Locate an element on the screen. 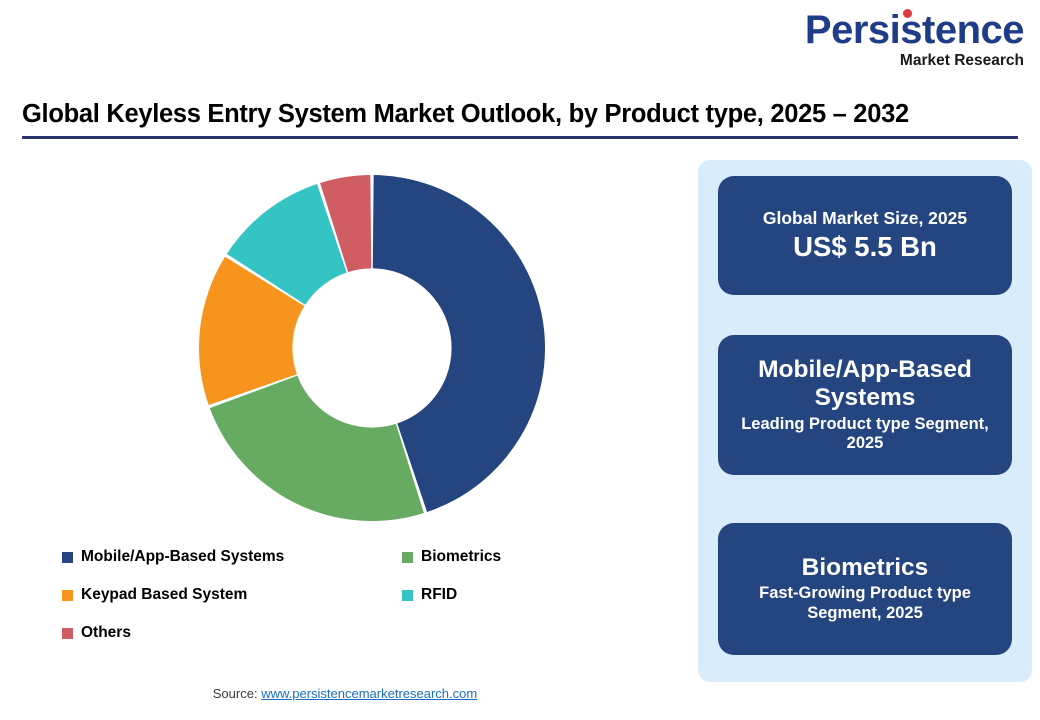 This screenshot has width=1040, height=720. logo-tagline: Market Research is located at coordinates (961, 60).